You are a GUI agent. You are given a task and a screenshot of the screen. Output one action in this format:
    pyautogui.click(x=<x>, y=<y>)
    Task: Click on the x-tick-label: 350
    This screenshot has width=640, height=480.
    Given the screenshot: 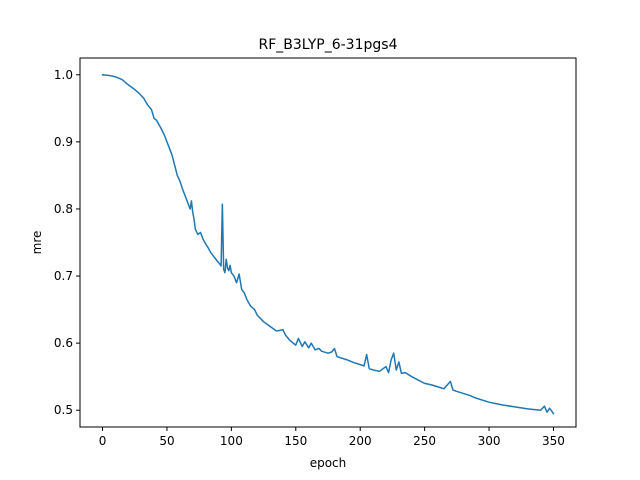 What is the action you would take?
    pyautogui.click(x=553, y=441)
    